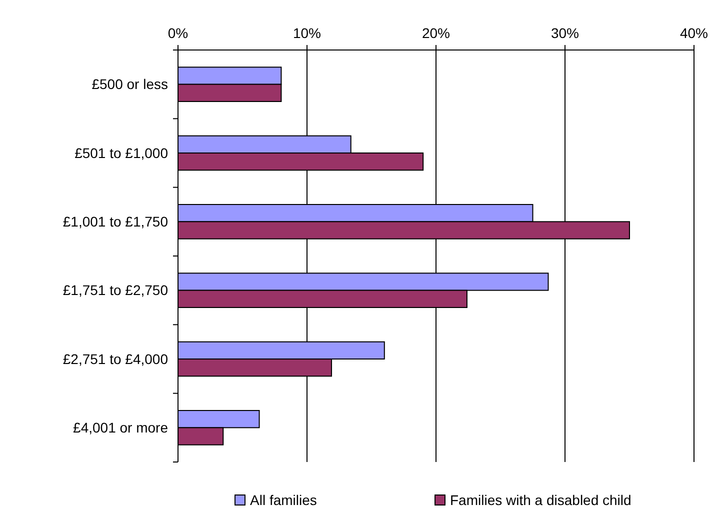 This screenshot has height=522, width=716. I want to click on y-tick-label: £501 to £1,000, so click(121, 152).